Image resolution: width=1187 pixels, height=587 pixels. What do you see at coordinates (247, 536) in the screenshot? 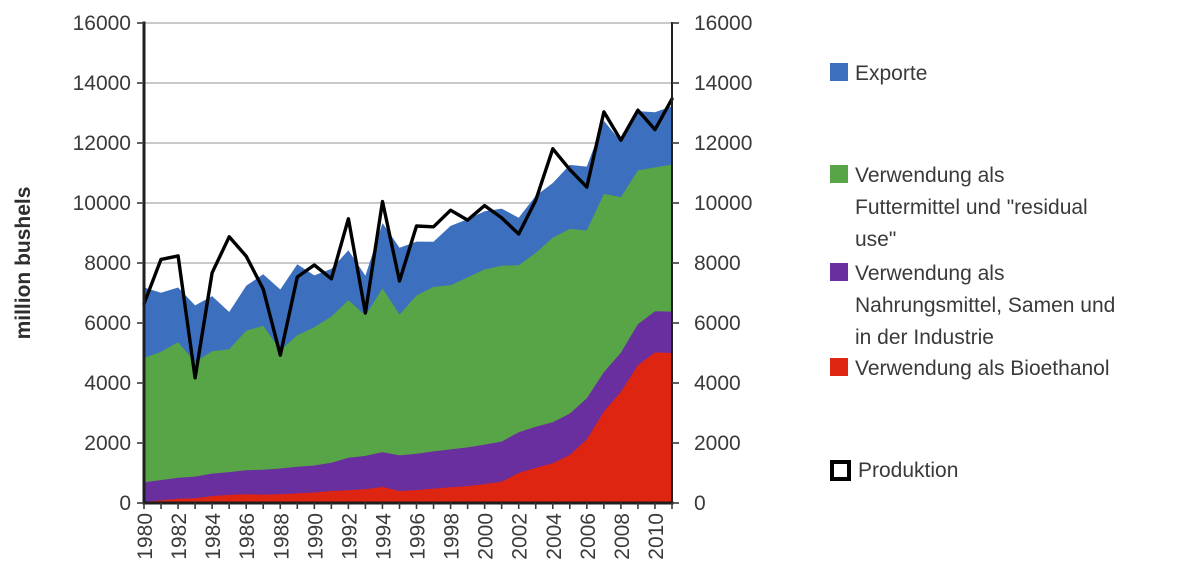
I see `x-tick-label: 1986` at bounding box center [247, 536].